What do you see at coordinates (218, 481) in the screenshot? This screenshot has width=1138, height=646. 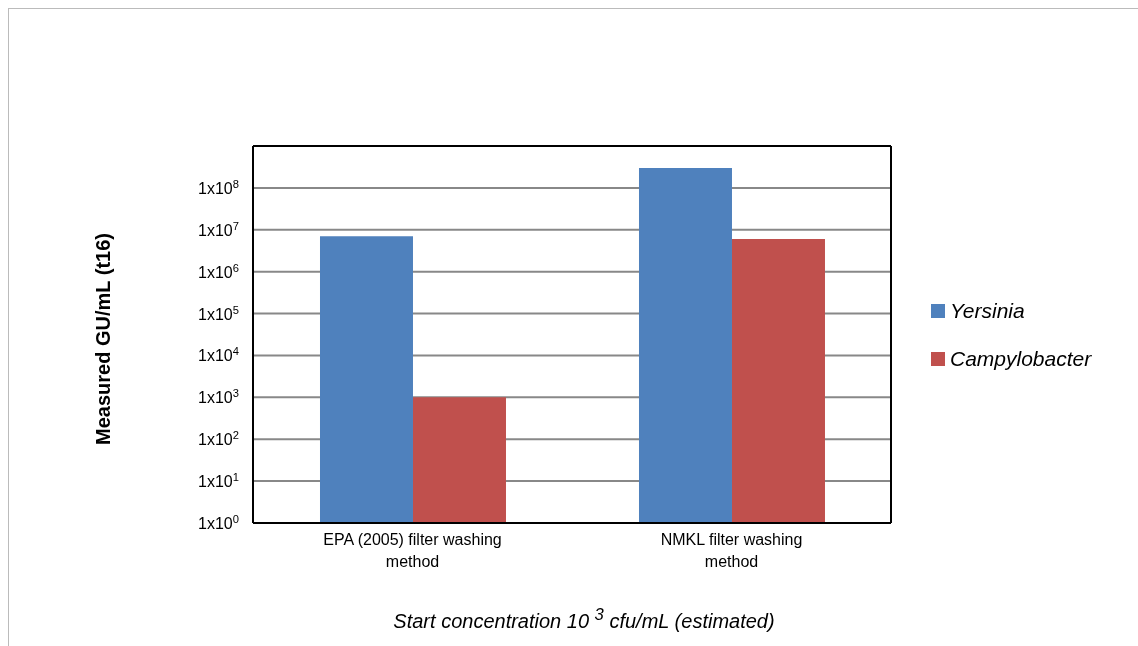 I see `y-tick-label: 1x10$^{1}$` at bounding box center [218, 481].